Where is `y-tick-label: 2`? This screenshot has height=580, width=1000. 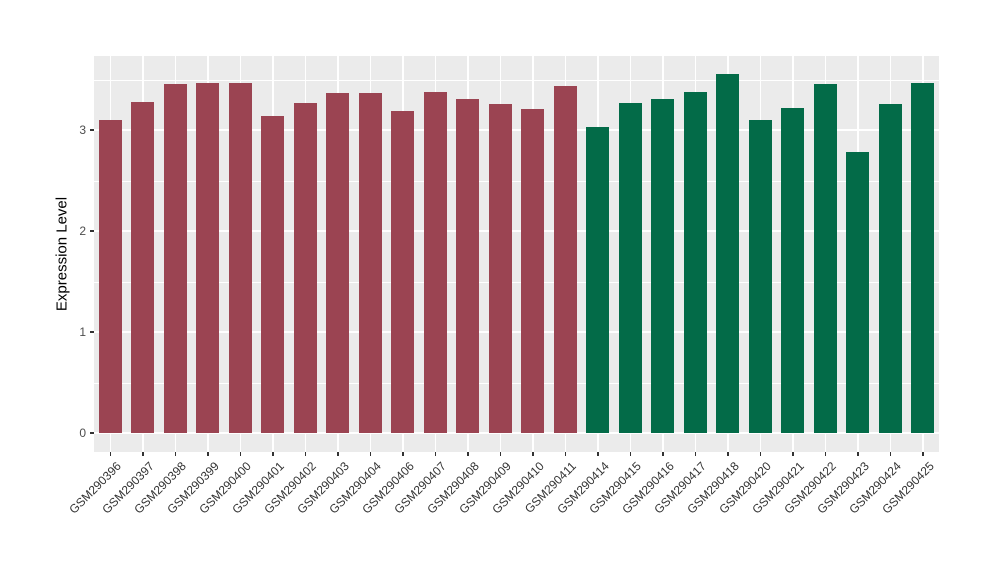
y-tick-label: 2 is located at coordinates (82, 230).